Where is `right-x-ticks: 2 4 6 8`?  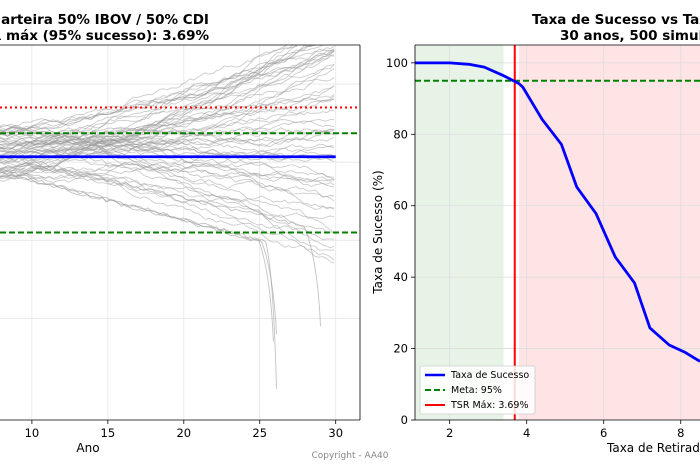
right-x-ticks: 2 4 6 8 is located at coordinates (565, 430).